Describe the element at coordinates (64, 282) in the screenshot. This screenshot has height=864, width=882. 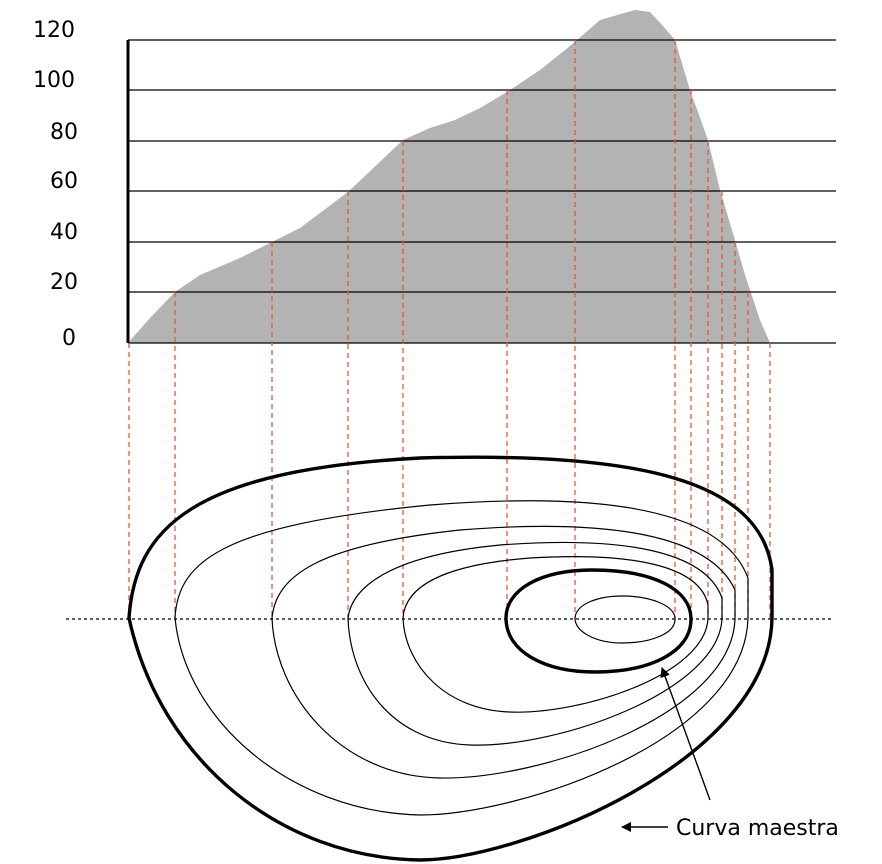
I see `tick-label-20: 20` at that location.